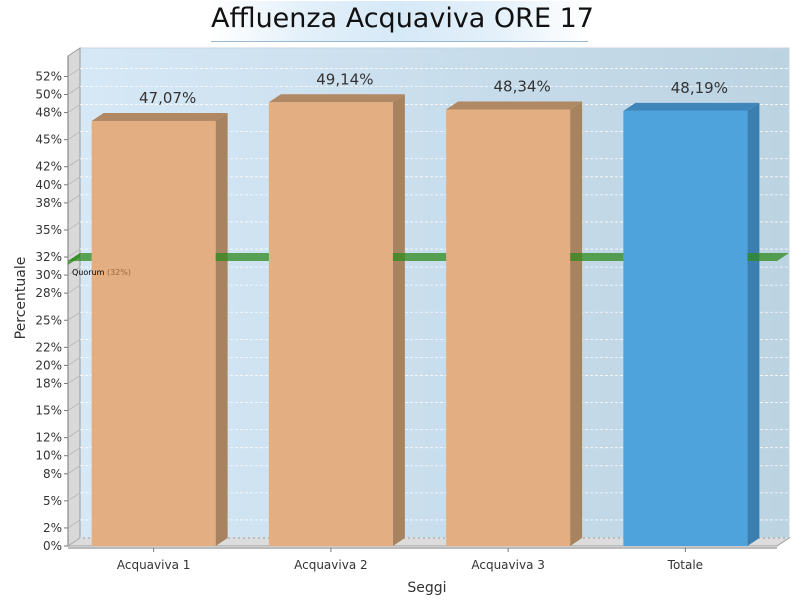 The width and height of the screenshot is (800, 600). I want to click on x-tick-label: Totale, so click(685, 565).